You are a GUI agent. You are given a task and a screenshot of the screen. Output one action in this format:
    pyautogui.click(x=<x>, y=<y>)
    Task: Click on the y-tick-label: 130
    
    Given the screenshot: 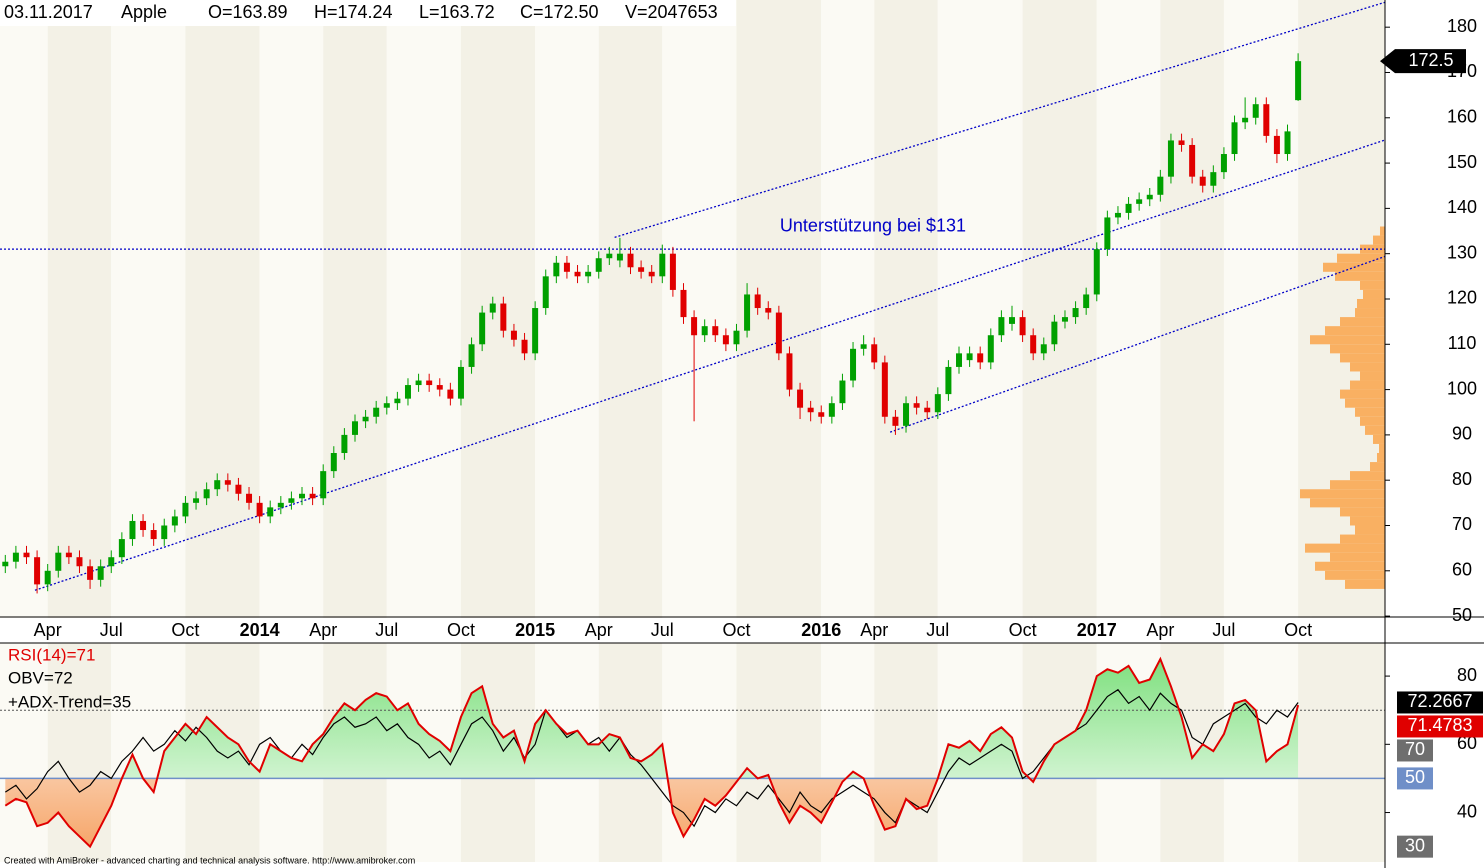 What is the action you would take?
    pyautogui.click(x=1462, y=252)
    